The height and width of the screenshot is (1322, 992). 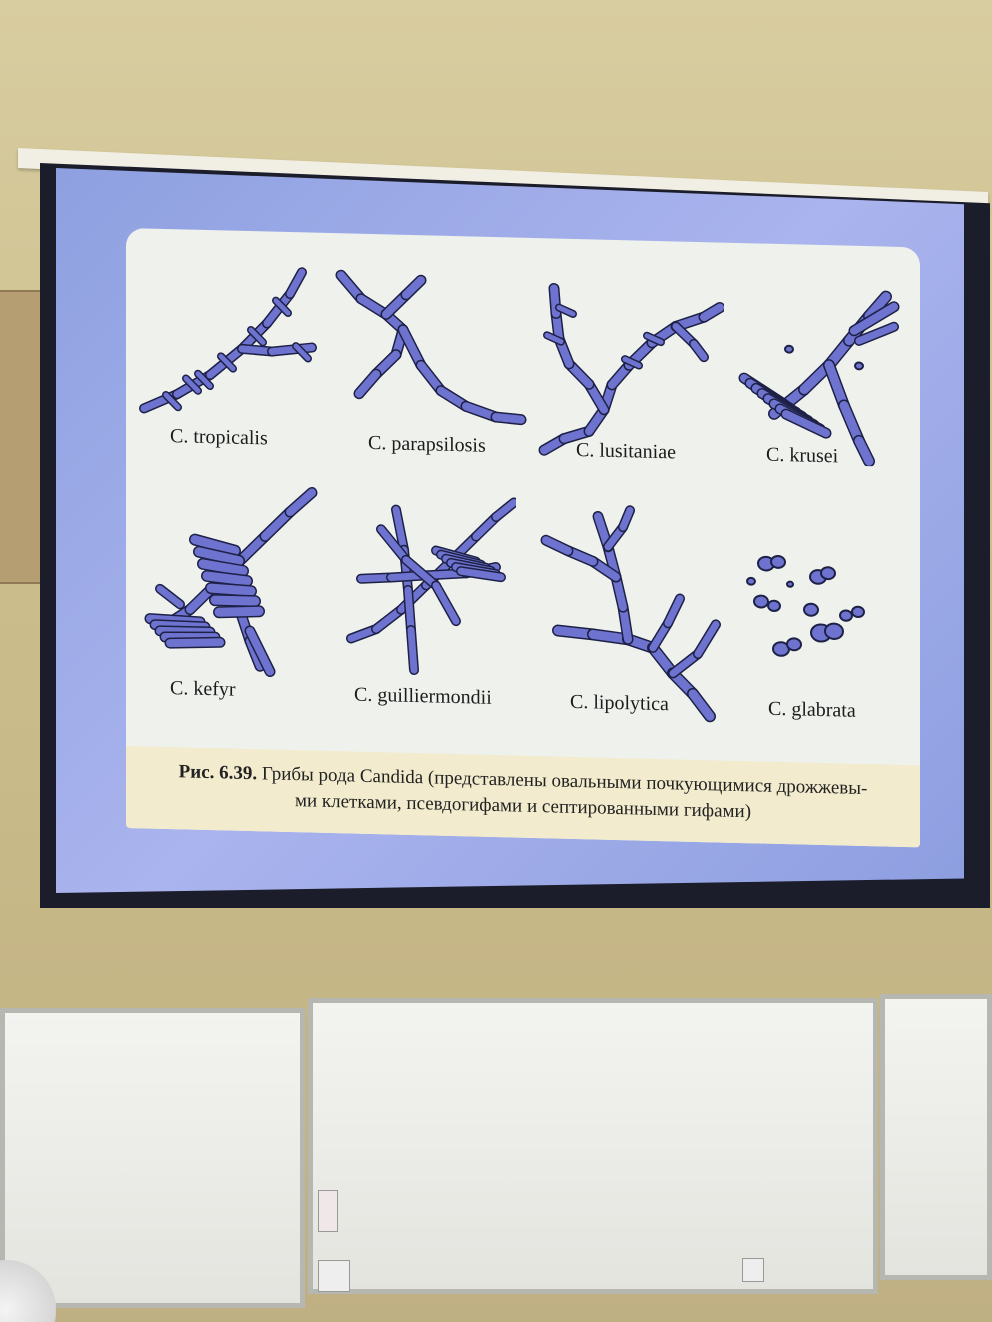 What do you see at coordinates (28, 1291) in the screenshot?
I see `person-shoulder-corner` at bounding box center [28, 1291].